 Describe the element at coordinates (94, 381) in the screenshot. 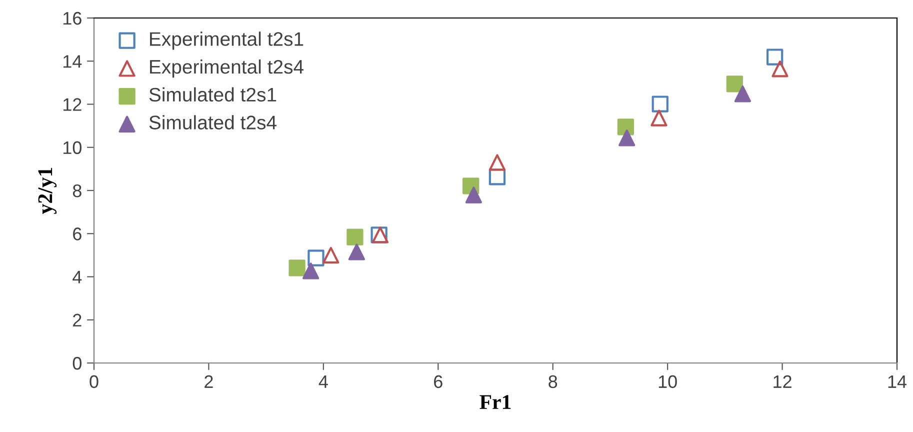

I see `x-tick-label: 0` at that location.